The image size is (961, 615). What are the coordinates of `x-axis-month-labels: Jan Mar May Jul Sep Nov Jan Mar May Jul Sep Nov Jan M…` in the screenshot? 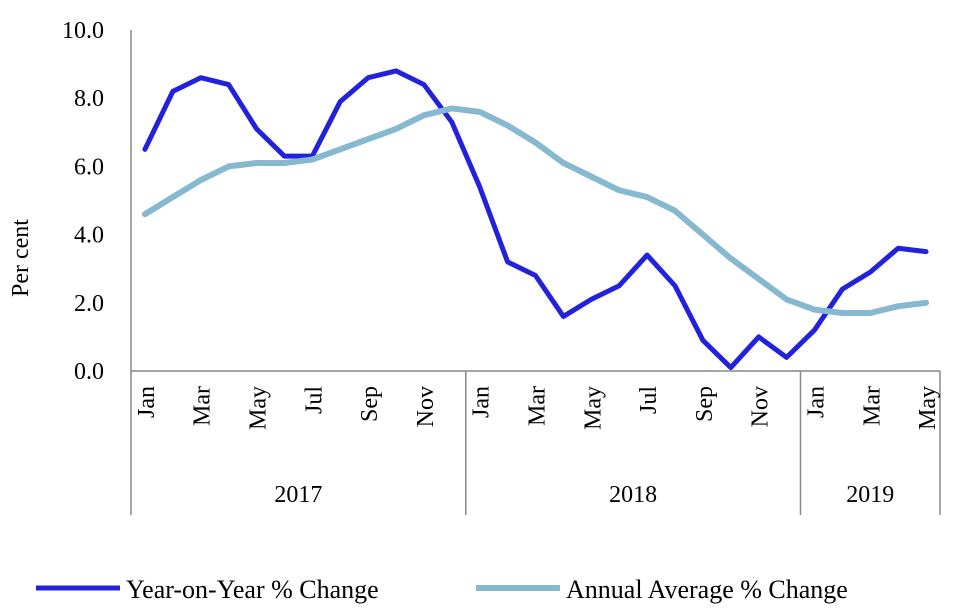 It's located at (537, 408).